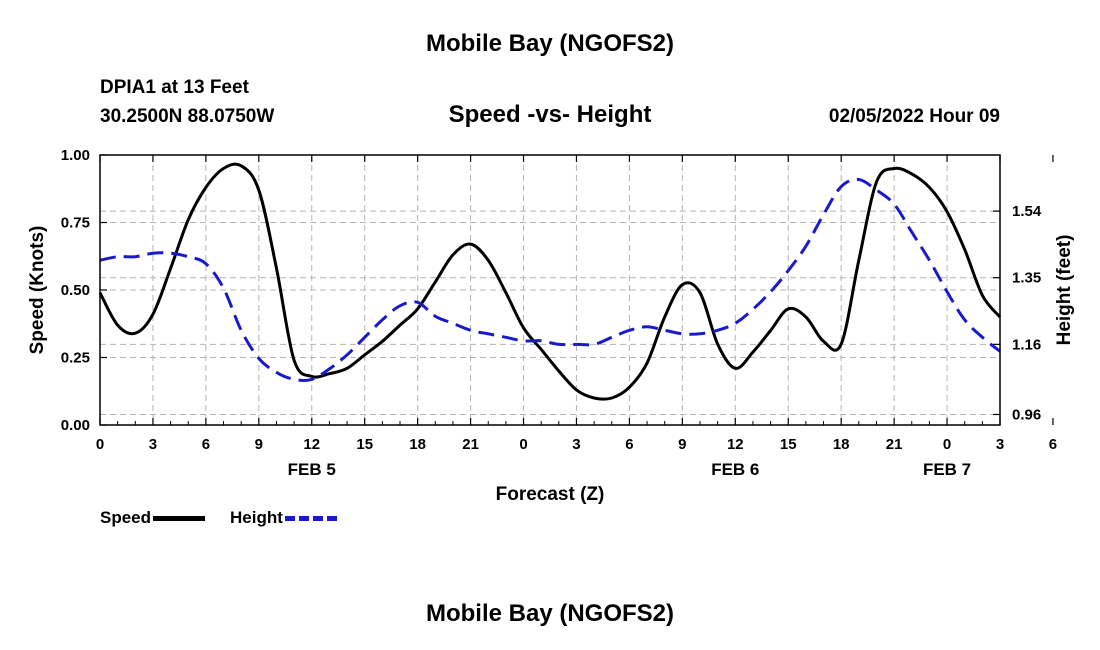  Describe the element at coordinates (174, 87) in the screenshot. I see `station-label: DPIA1 at 13 Feet` at that location.